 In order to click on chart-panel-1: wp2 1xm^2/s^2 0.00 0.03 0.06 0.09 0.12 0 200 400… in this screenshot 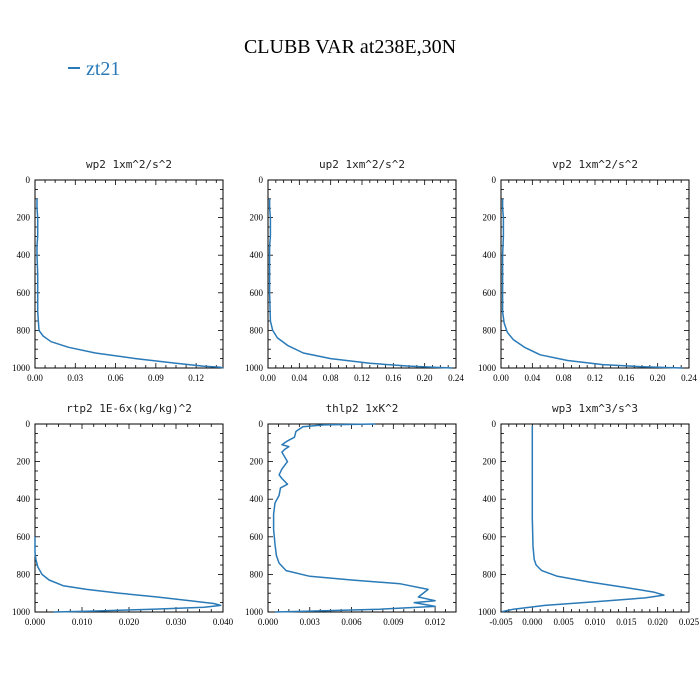, I will do `click(118, 270)`.